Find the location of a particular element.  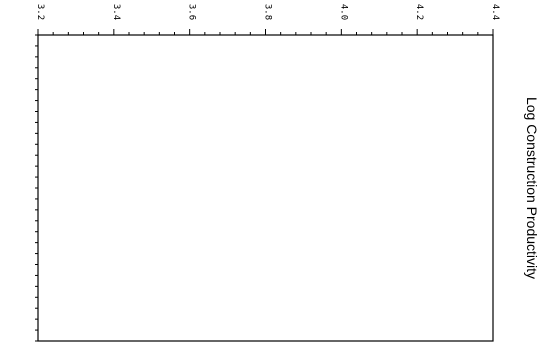

value-tick-label: 4.2 is located at coordinates (419, 12).